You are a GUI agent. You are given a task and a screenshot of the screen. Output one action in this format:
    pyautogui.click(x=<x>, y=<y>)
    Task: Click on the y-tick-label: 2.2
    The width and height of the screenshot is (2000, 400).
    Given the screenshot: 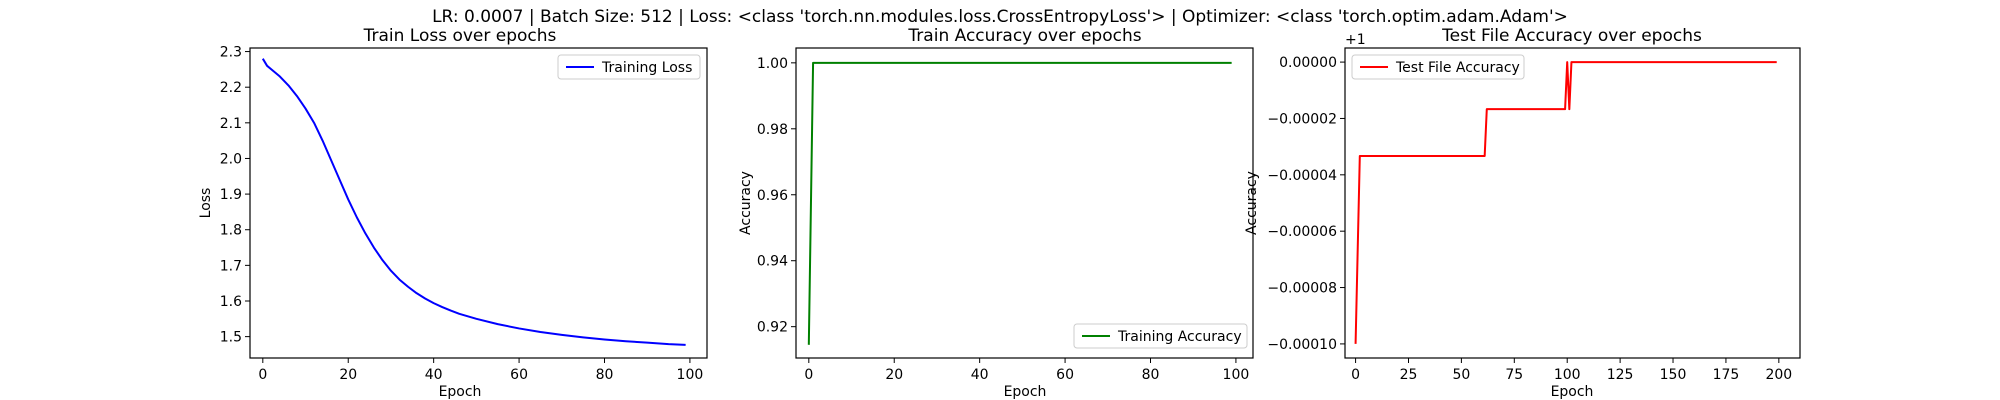 What is the action you would take?
    pyautogui.click(x=231, y=88)
    